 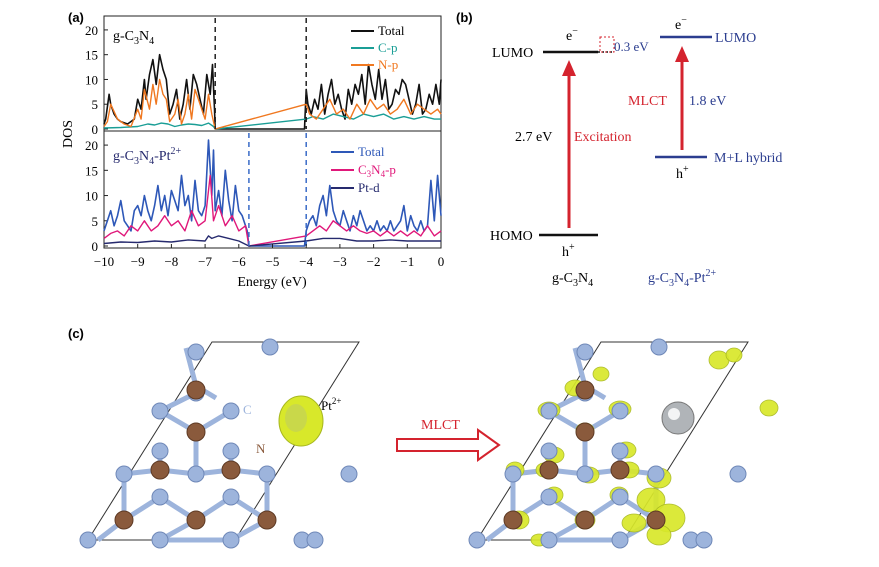 I want to click on excitation-label: Excitation, so click(x=603, y=137).